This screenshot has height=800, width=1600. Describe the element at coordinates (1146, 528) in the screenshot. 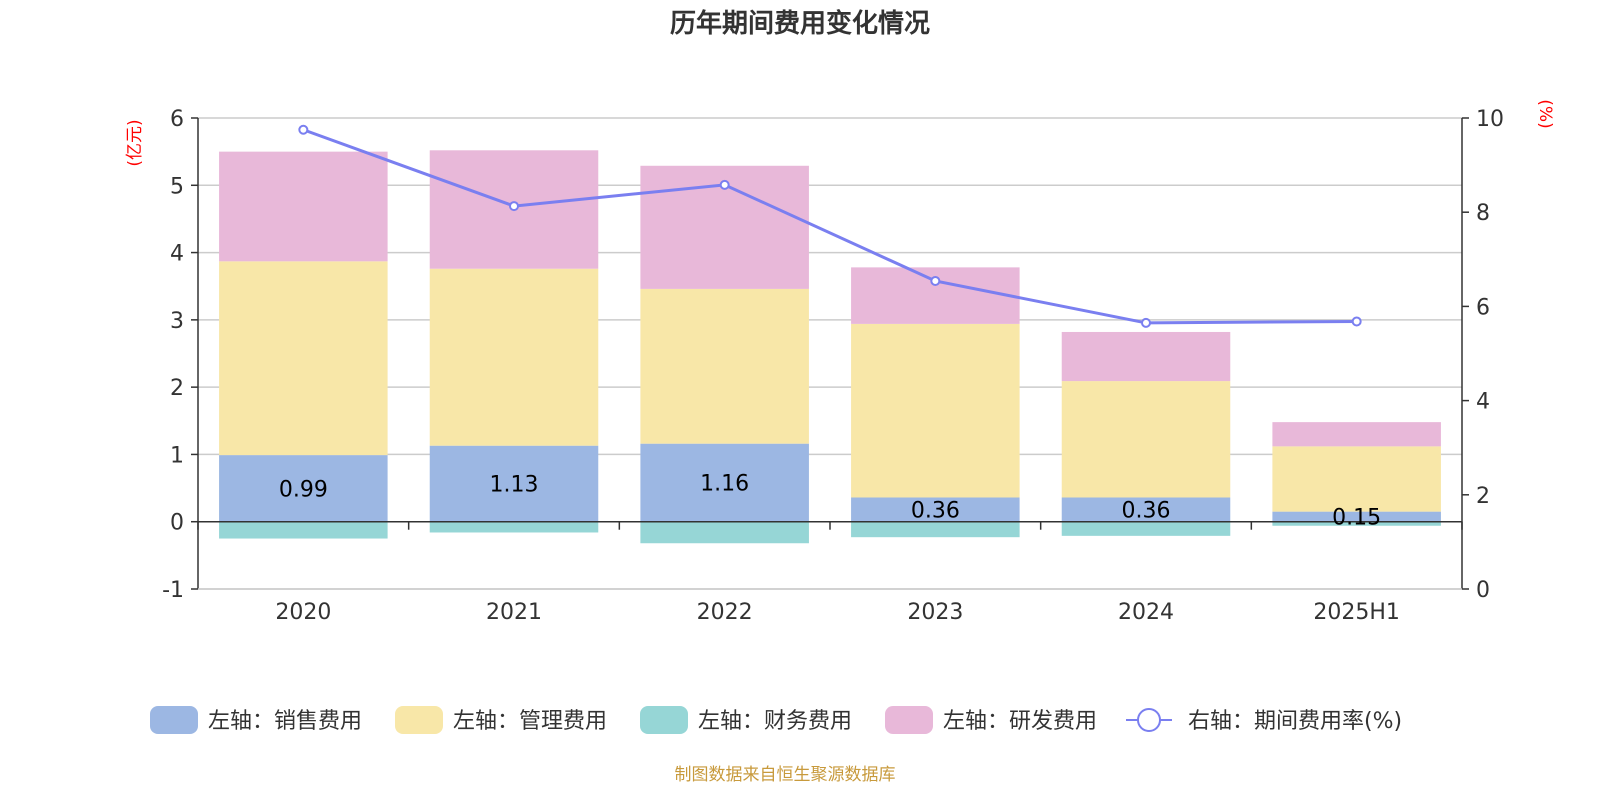

I see `bar-财务费用-2024` at that location.